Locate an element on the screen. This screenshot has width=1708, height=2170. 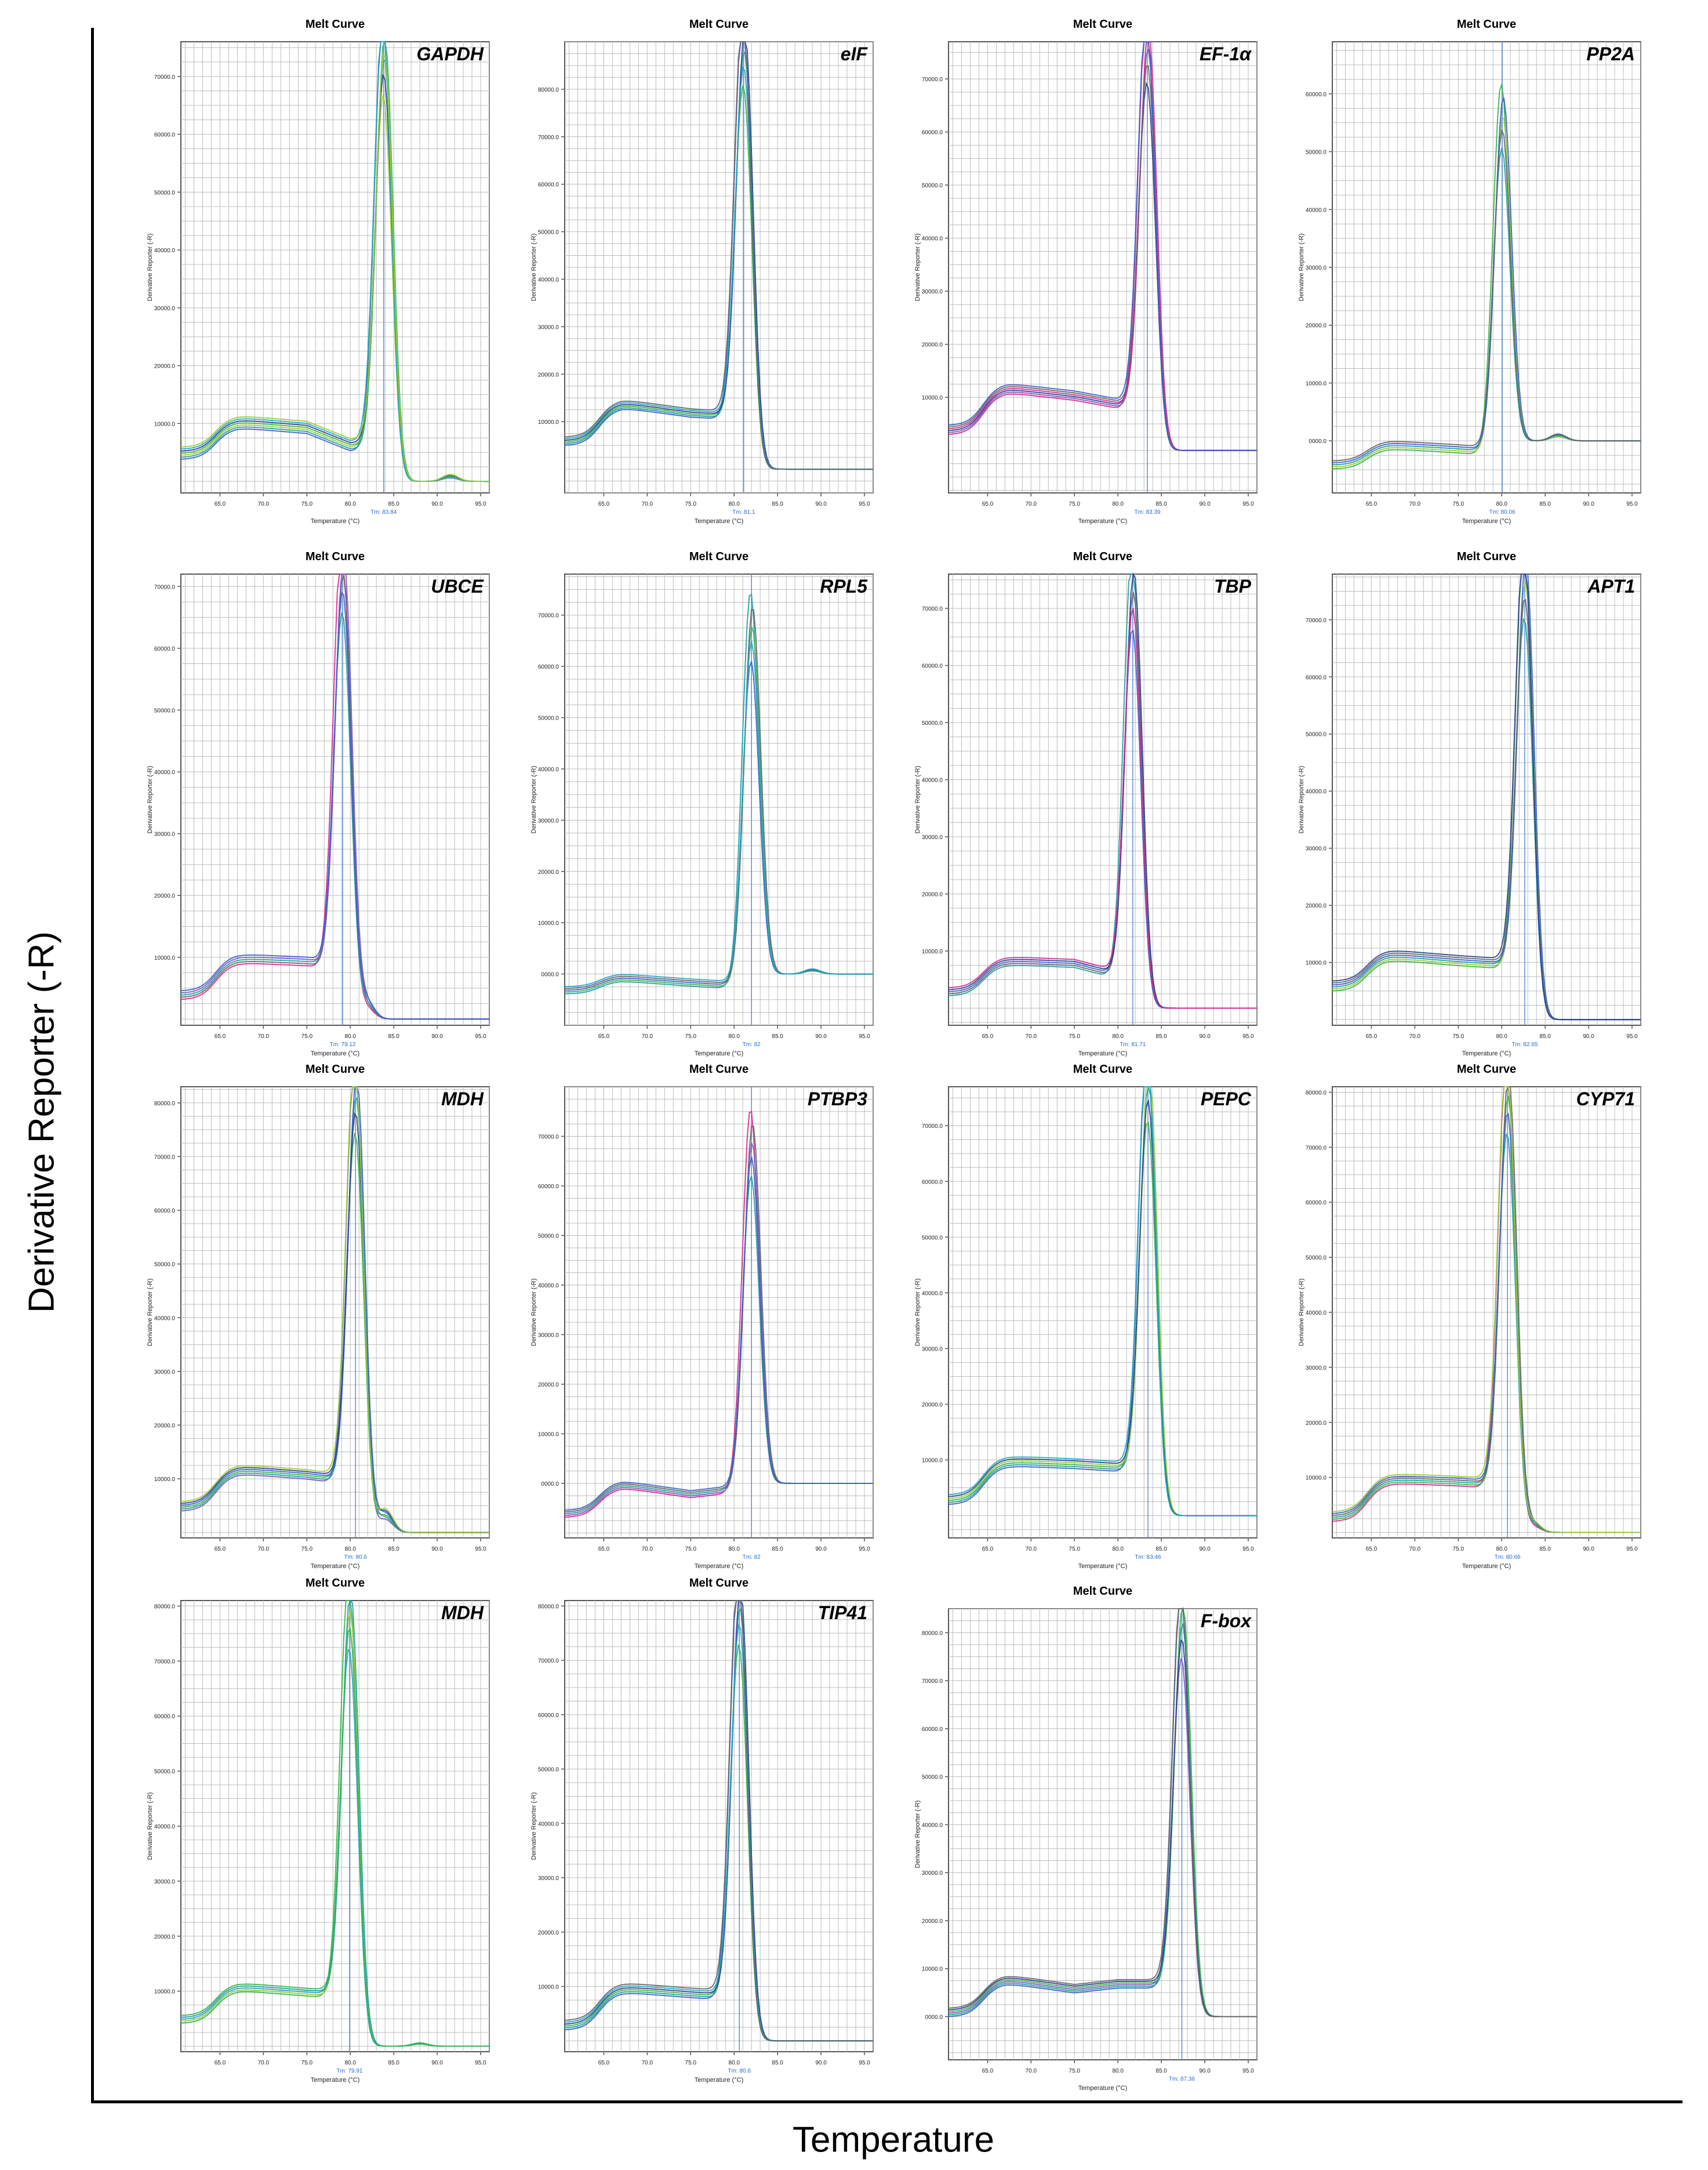
x-tick-label: 85.0 is located at coordinates (393, 504).